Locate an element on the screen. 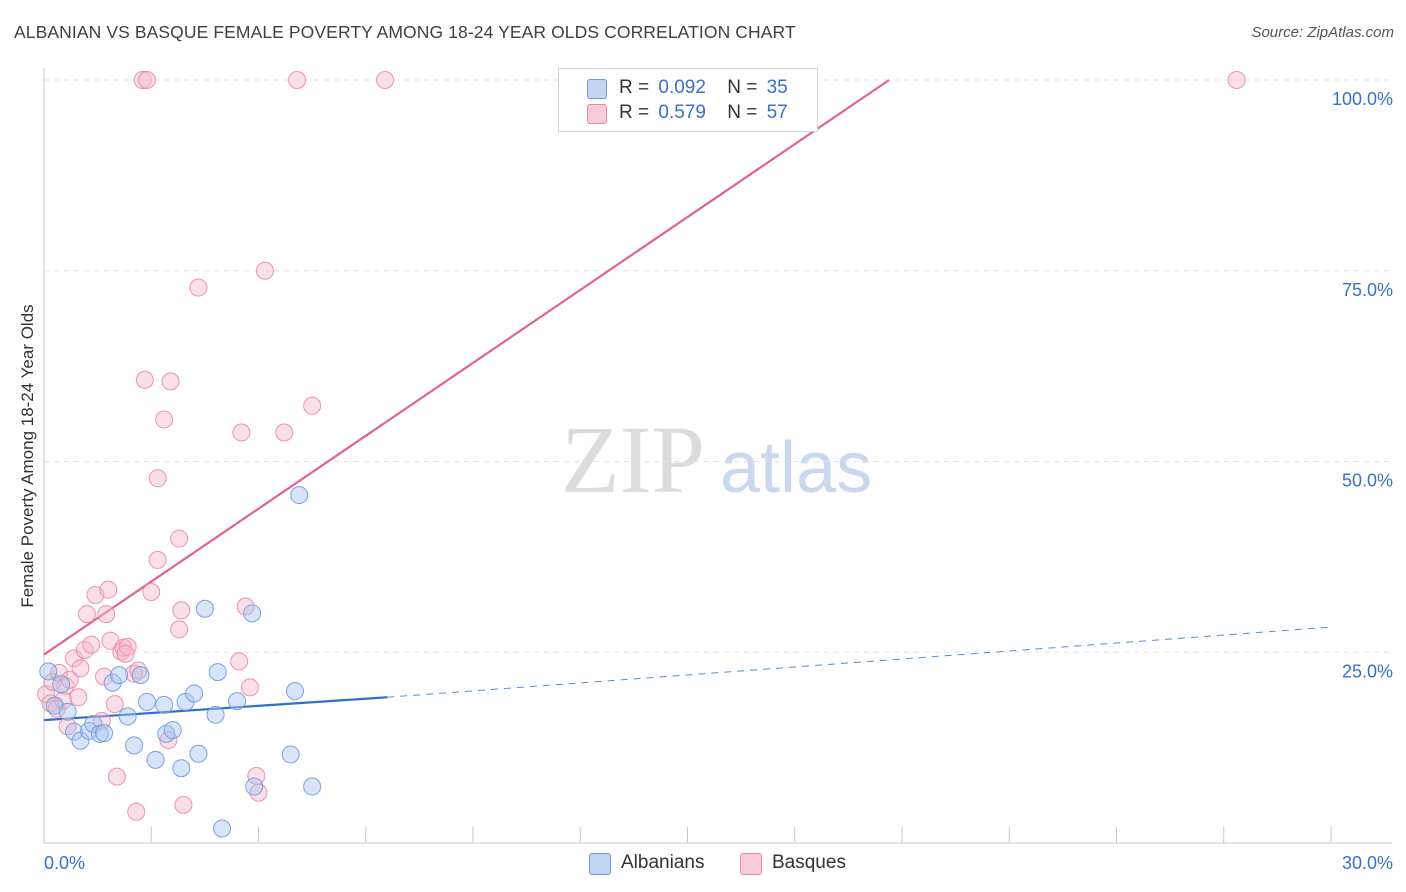 This screenshot has width=1406, height=892. legend-r-value-albanians: 0.092 is located at coordinates (682, 87).